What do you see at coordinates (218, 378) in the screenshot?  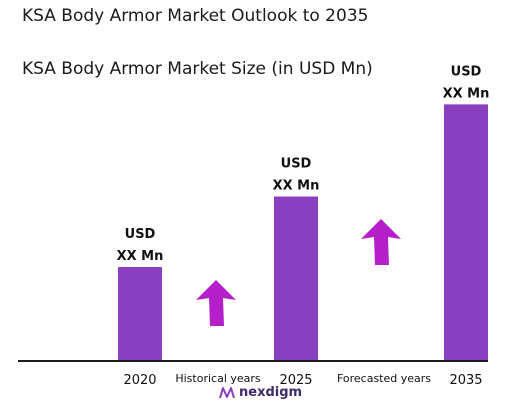 I see `period-label: Historical years` at bounding box center [218, 378].